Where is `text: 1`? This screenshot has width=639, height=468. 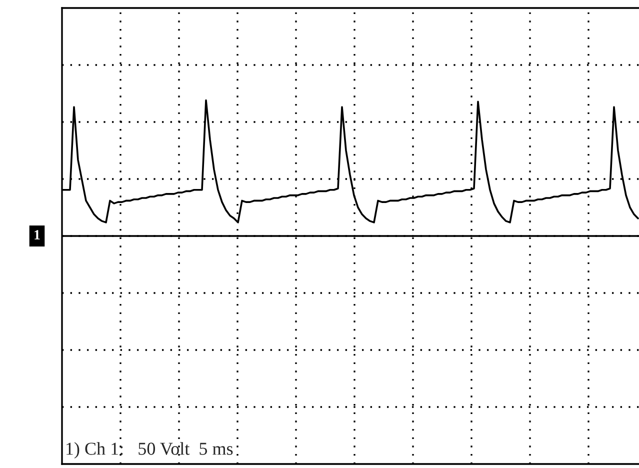
text: 1 is located at coordinates (37, 235).